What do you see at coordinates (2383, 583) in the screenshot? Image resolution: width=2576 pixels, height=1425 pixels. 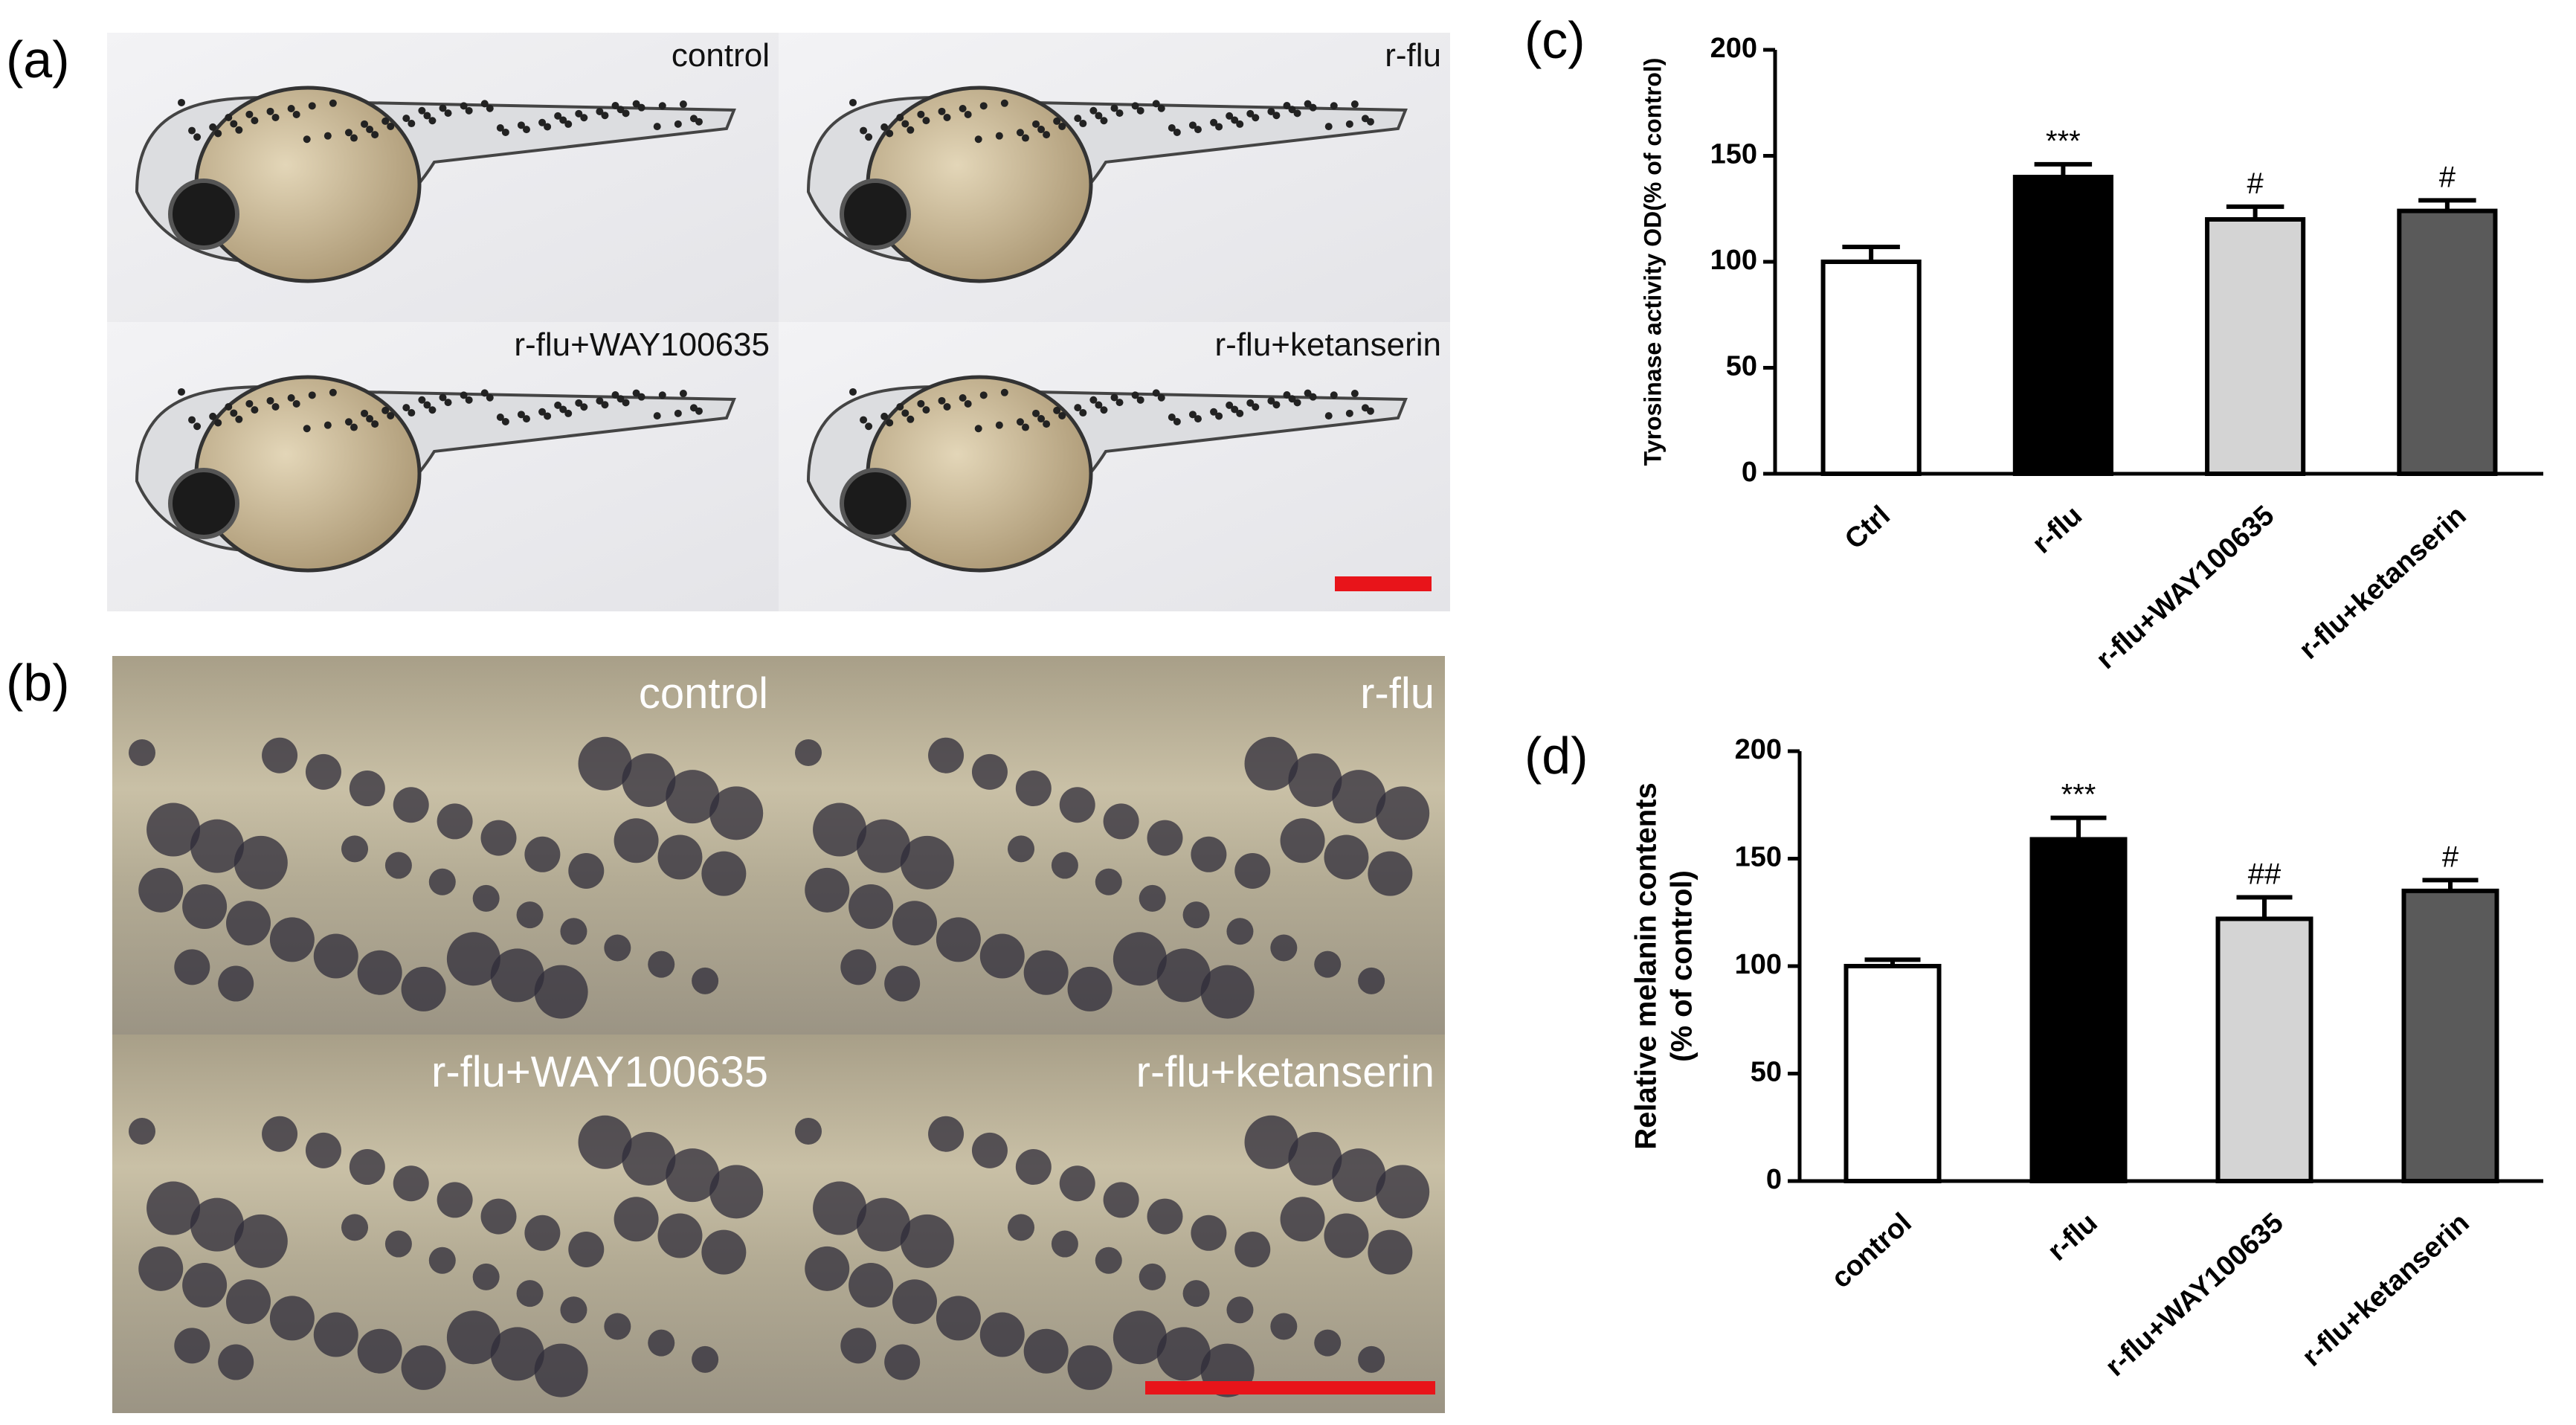 I see `x-tick-label: r-flu+ketanserin` at bounding box center [2383, 583].